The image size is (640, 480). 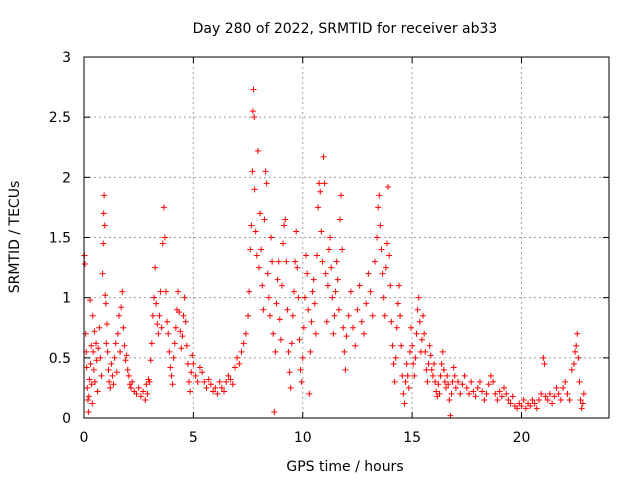 I want to click on y-tick-label: 3, so click(x=66, y=58).